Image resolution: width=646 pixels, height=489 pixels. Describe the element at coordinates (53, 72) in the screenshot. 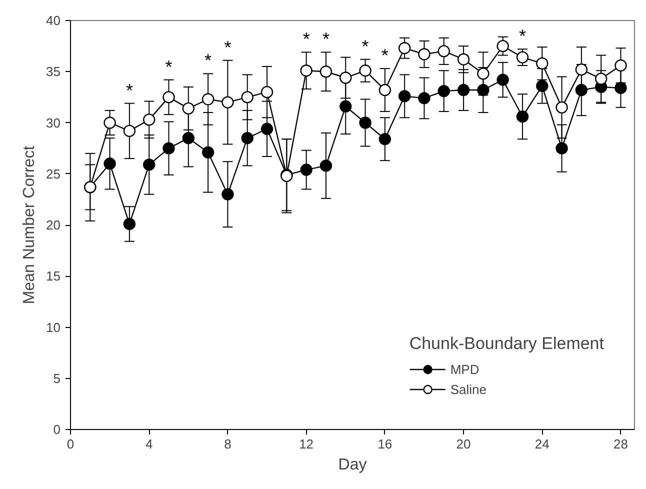

I see `y-tick-label: 35` at that location.